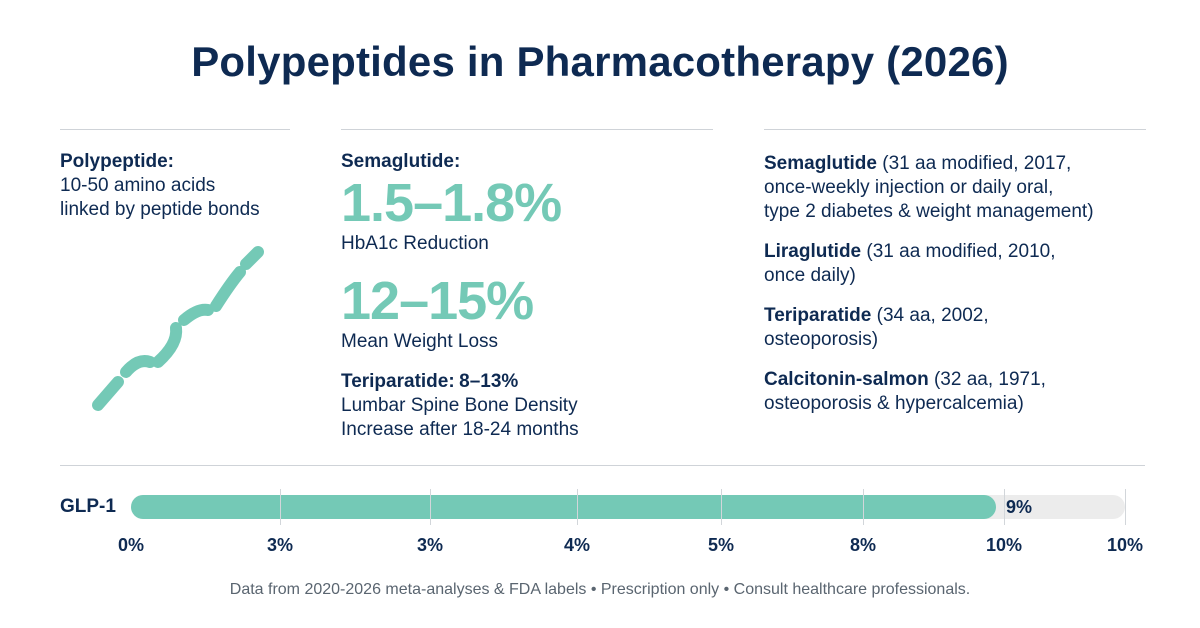 This screenshot has height=628, width=1200. I want to click on hba1c-value: 1.5–1.8%, so click(451, 203).